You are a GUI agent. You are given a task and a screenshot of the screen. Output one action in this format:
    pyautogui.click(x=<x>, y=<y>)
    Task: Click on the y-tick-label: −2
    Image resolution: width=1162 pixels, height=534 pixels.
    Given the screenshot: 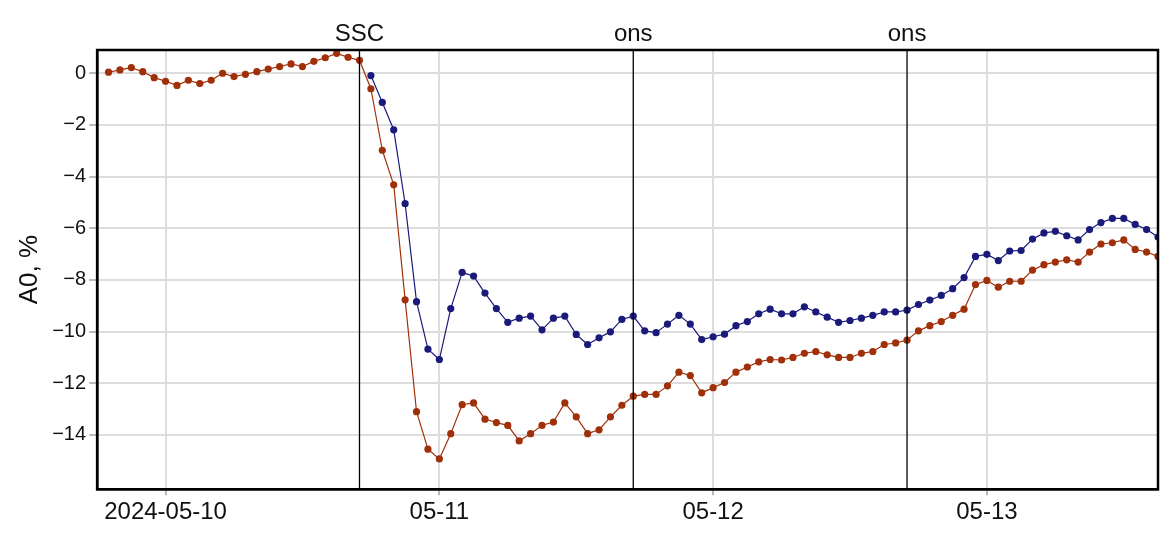 What is the action you would take?
    pyautogui.click(x=75, y=123)
    